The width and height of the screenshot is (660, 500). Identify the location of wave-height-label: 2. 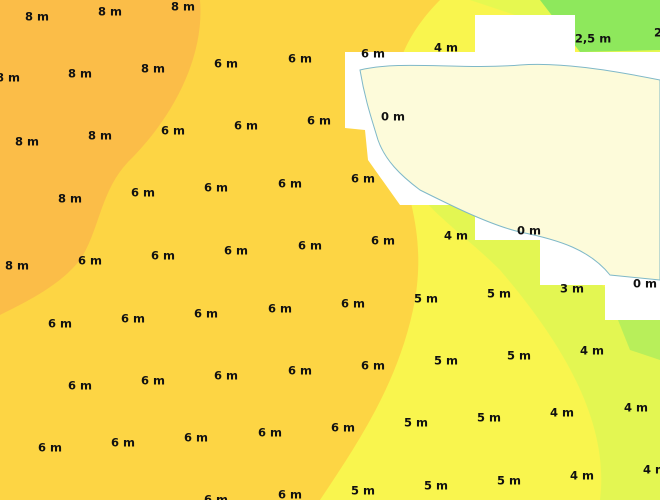
(657, 33).